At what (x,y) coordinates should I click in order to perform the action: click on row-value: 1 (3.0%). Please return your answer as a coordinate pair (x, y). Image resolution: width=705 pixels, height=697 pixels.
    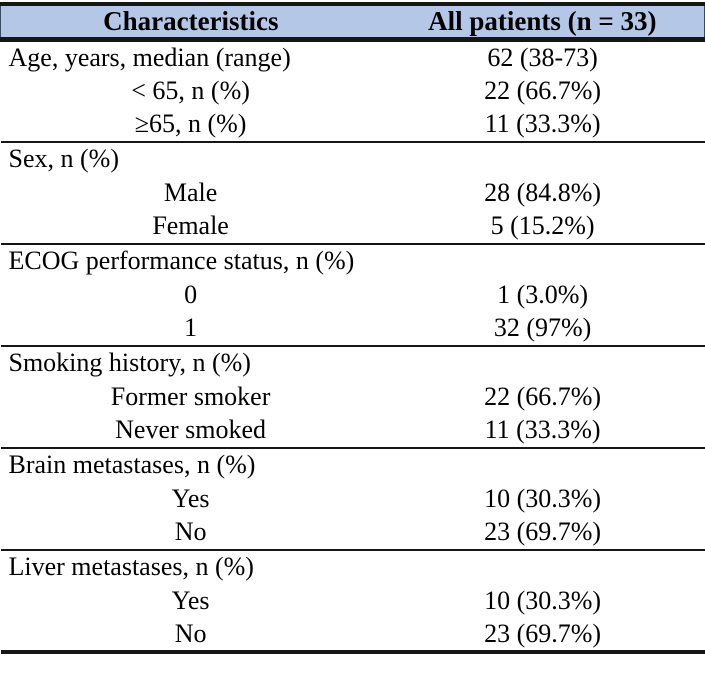
    Looking at the image, I should click on (543, 294).